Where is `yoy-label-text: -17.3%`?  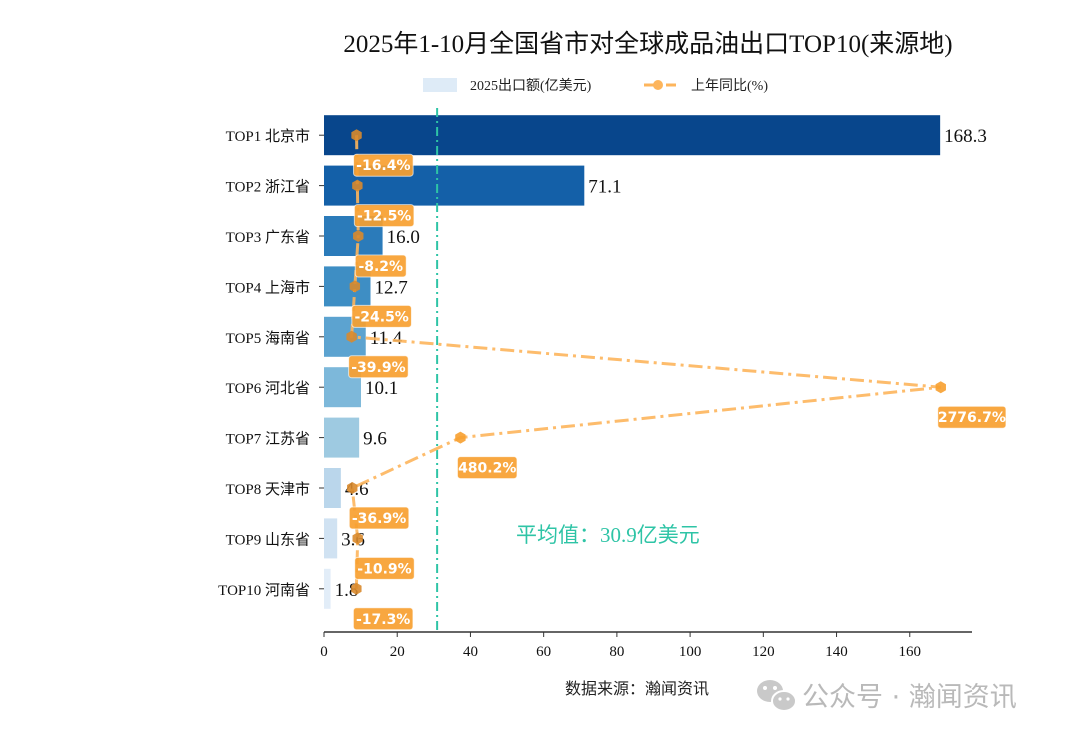 yoy-label-text: -17.3% is located at coordinates (383, 620).